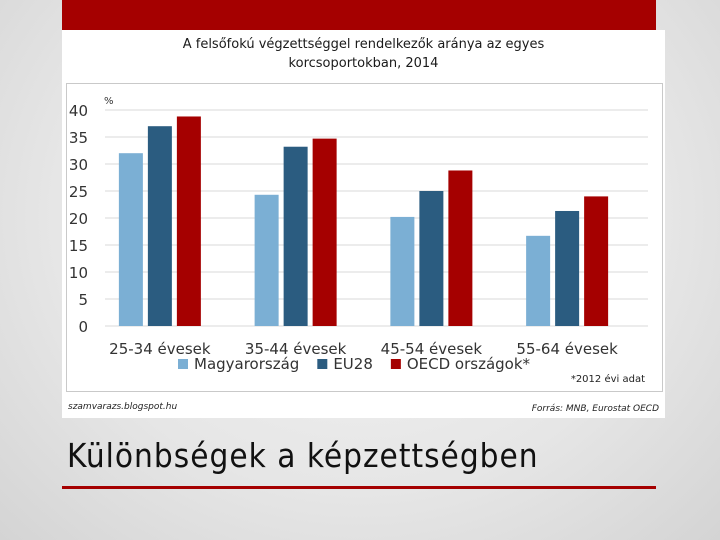 The image size is (720, 540). What do you see at coordinates (160, 349) in the screenshot?
I see `x-tick-label: 25-34 évesek` at bounding box center [160, 349].